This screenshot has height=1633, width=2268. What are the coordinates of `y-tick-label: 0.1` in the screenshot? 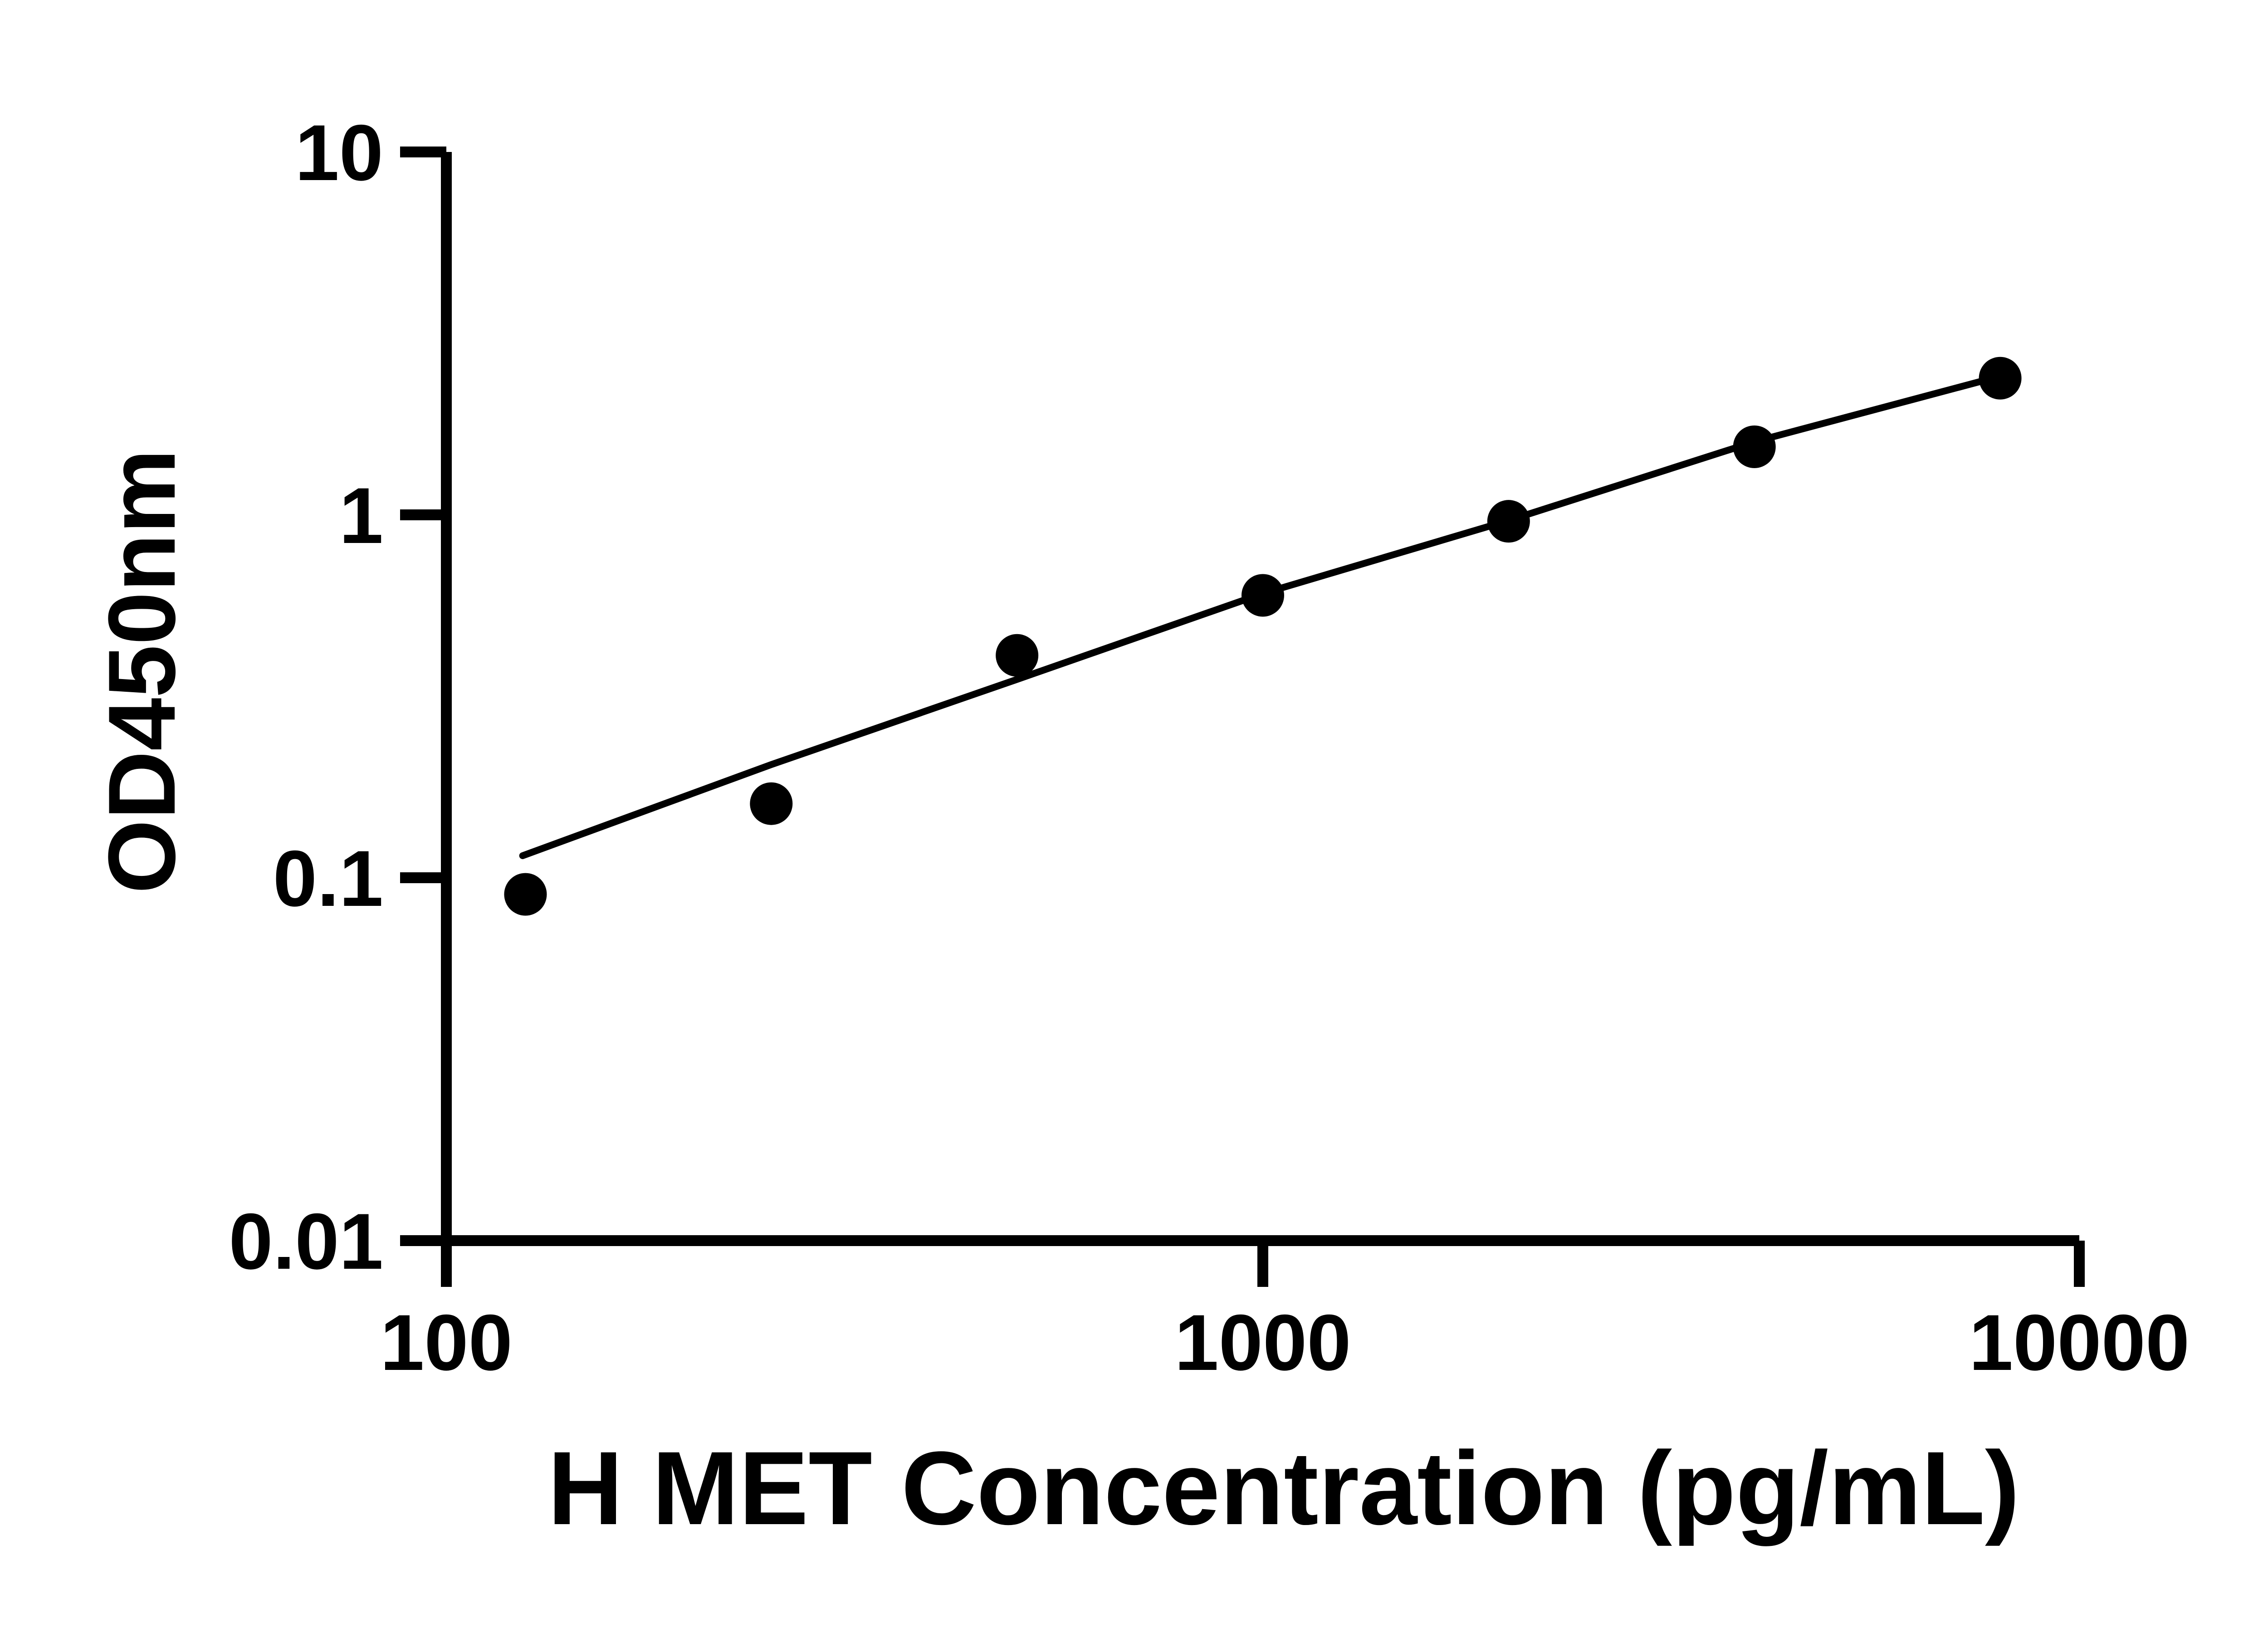 It's located at (328, 879).